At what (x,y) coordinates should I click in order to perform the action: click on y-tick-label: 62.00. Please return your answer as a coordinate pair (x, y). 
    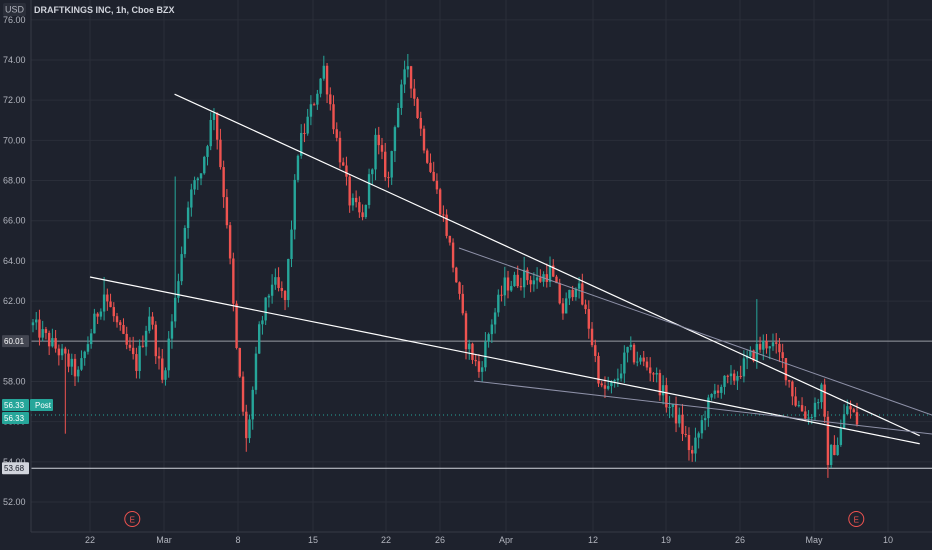
    Looking at the image, I should click on (14, 301).